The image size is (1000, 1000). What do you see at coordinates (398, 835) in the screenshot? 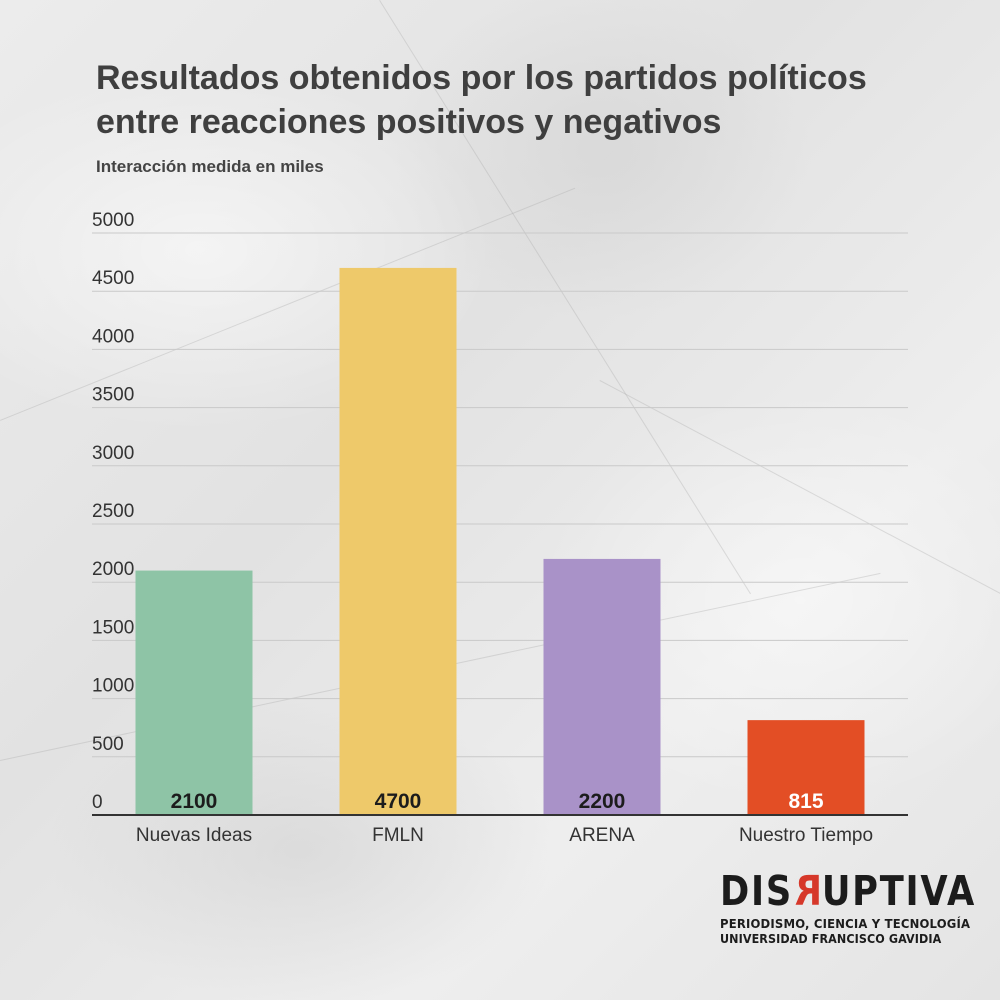
I see `x-tick-label: FMLN` at bounding box center [398, 835].